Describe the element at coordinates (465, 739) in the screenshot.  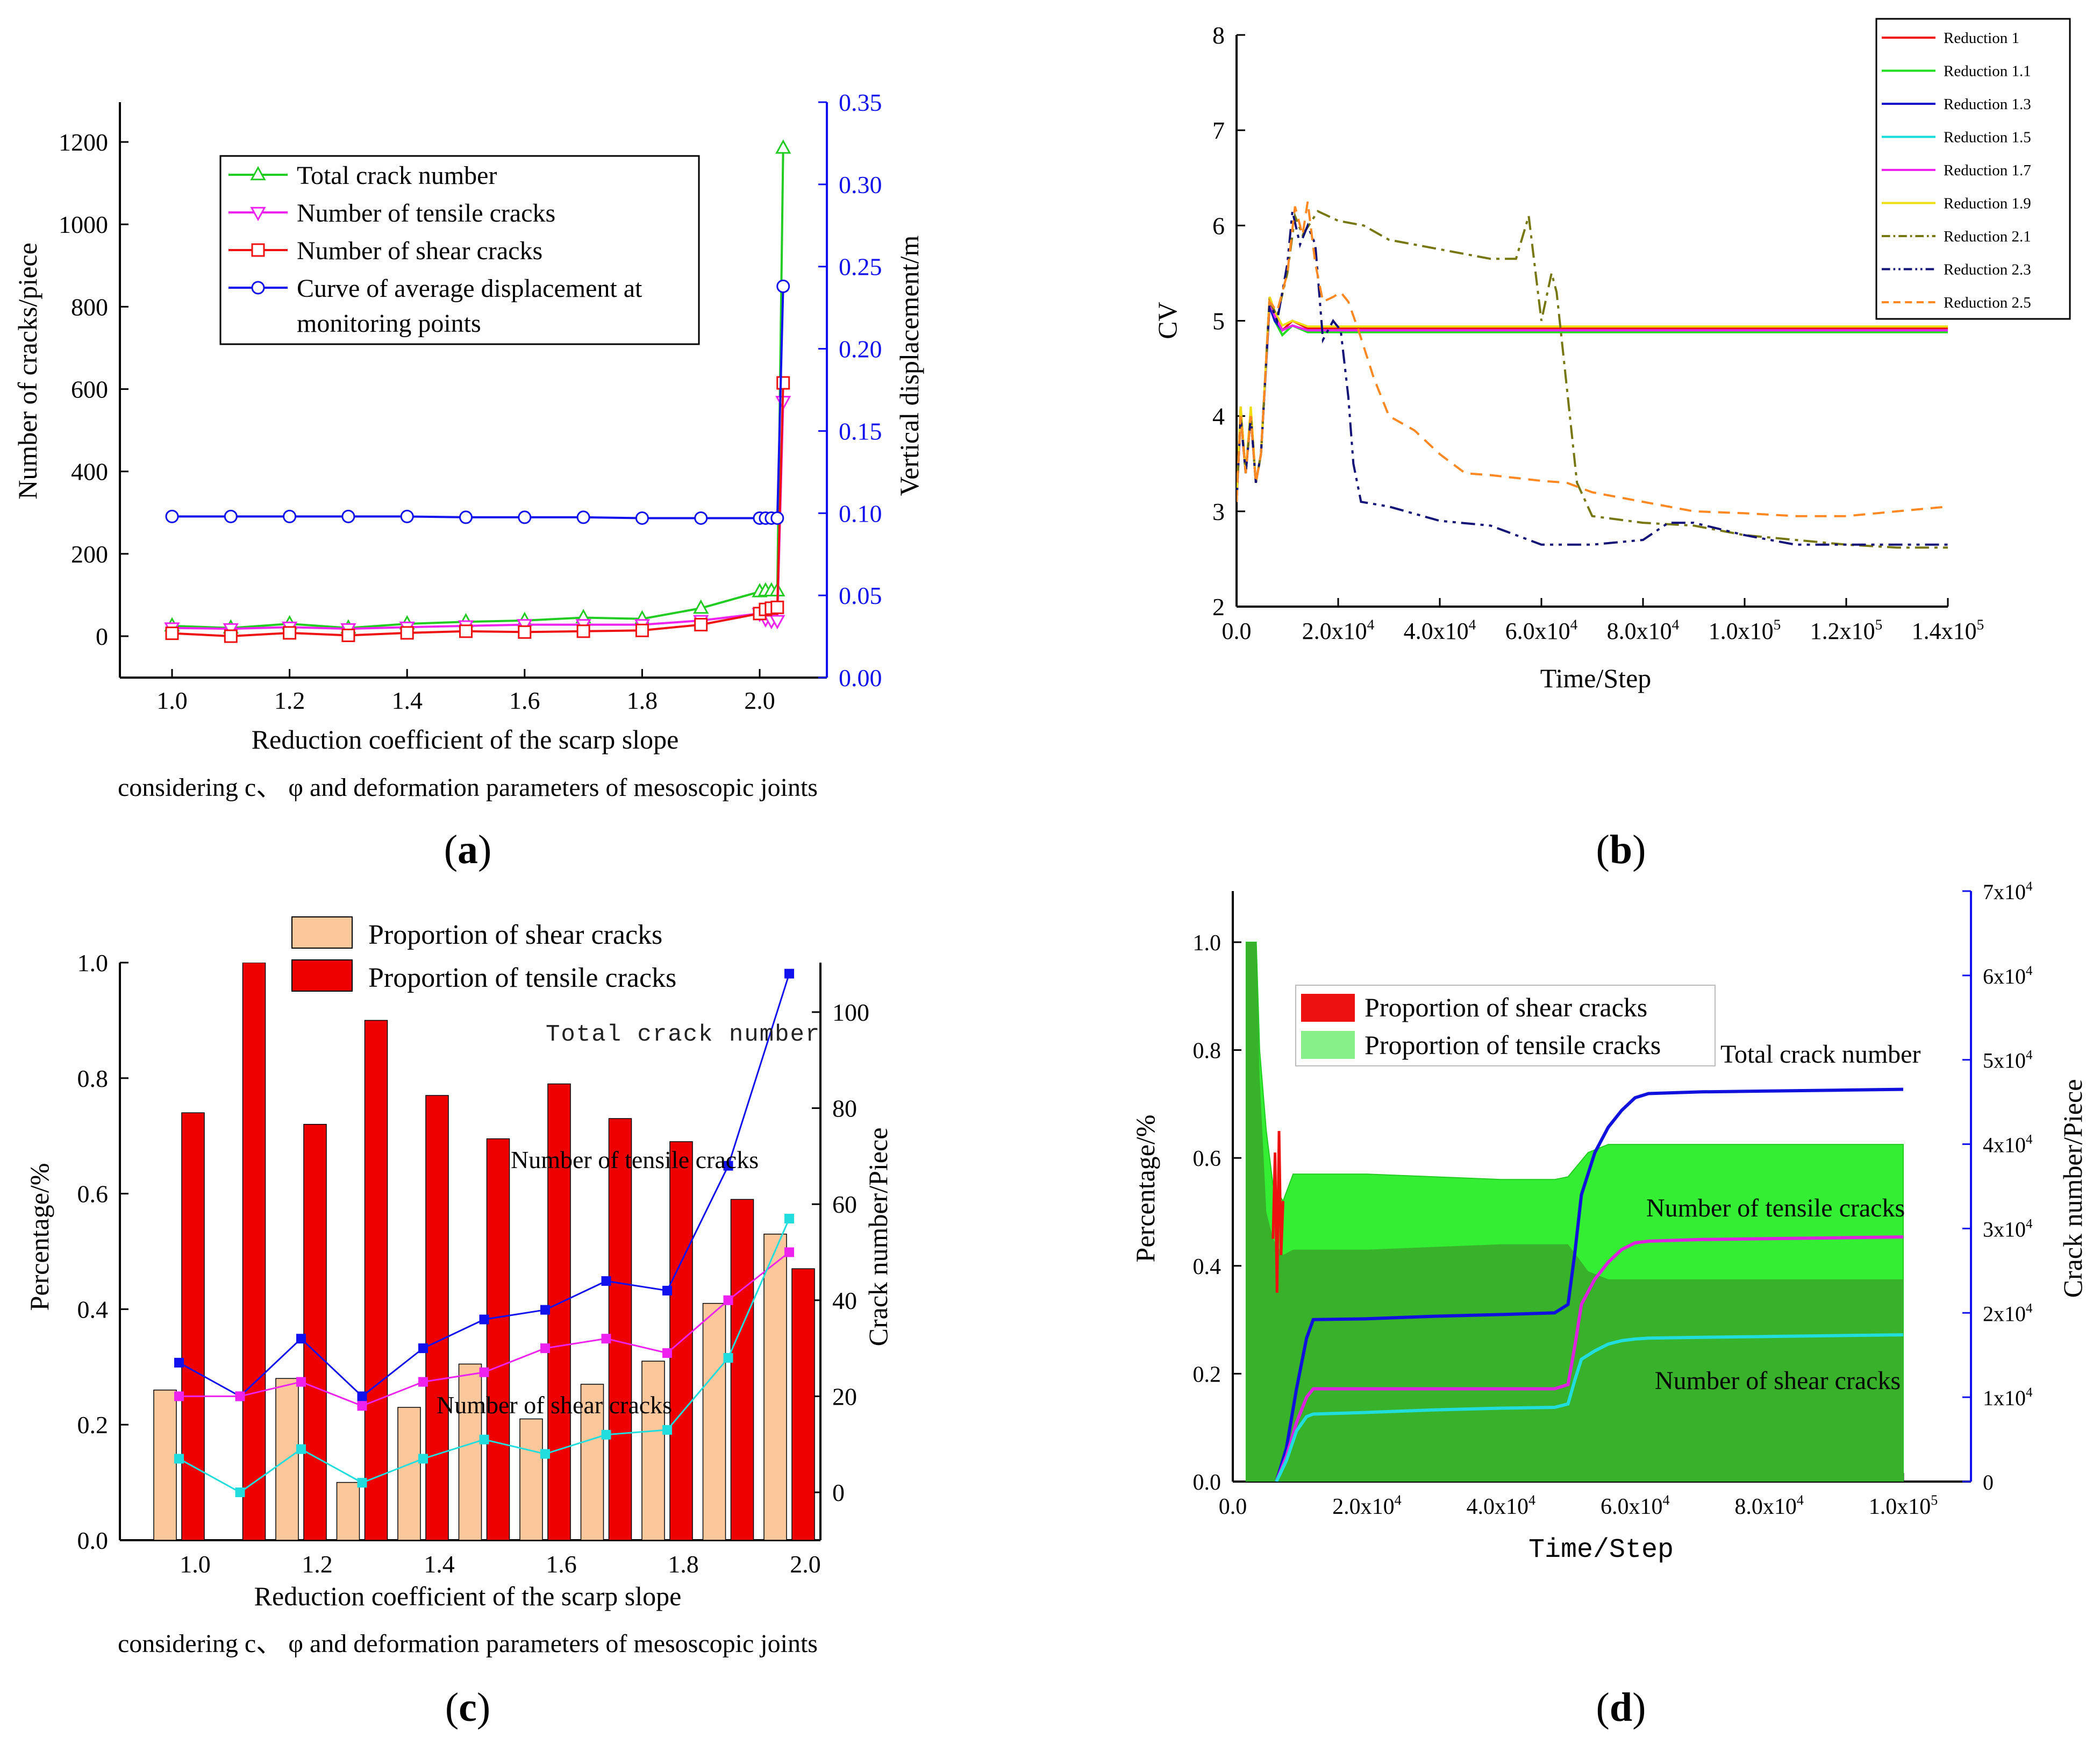
I see `x-axis-title: Reduction coefficient of the scarp slope` at that location.